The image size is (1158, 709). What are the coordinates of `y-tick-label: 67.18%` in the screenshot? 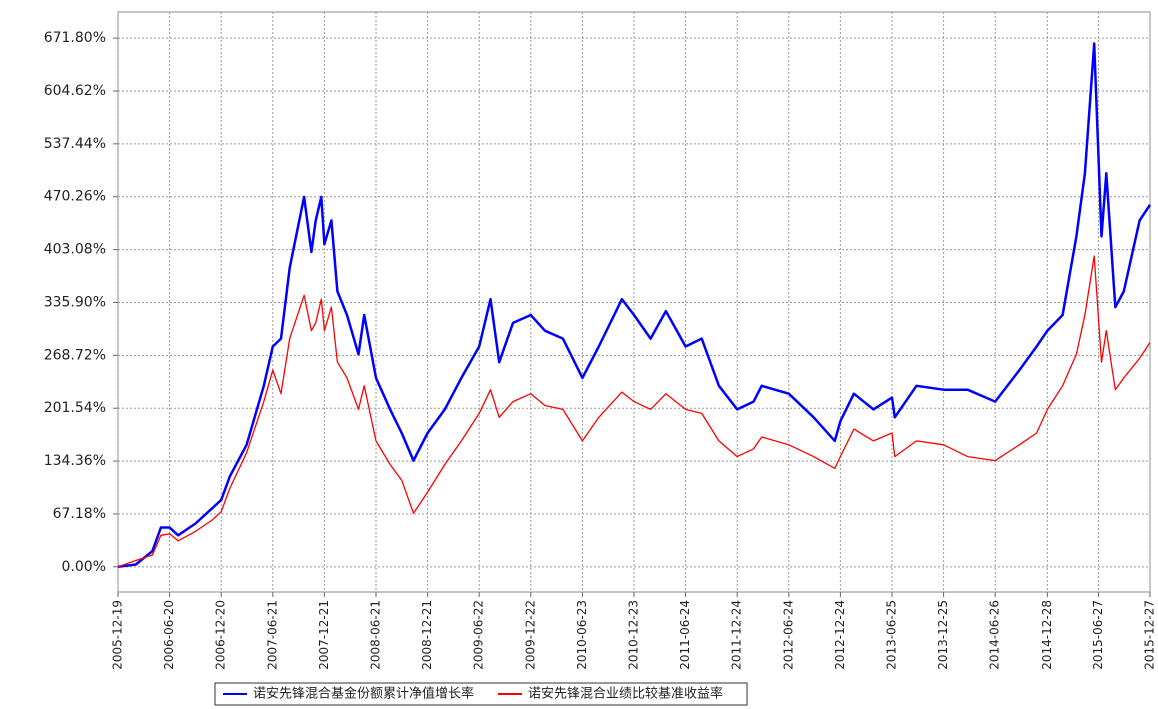 It's located at (79, 514).